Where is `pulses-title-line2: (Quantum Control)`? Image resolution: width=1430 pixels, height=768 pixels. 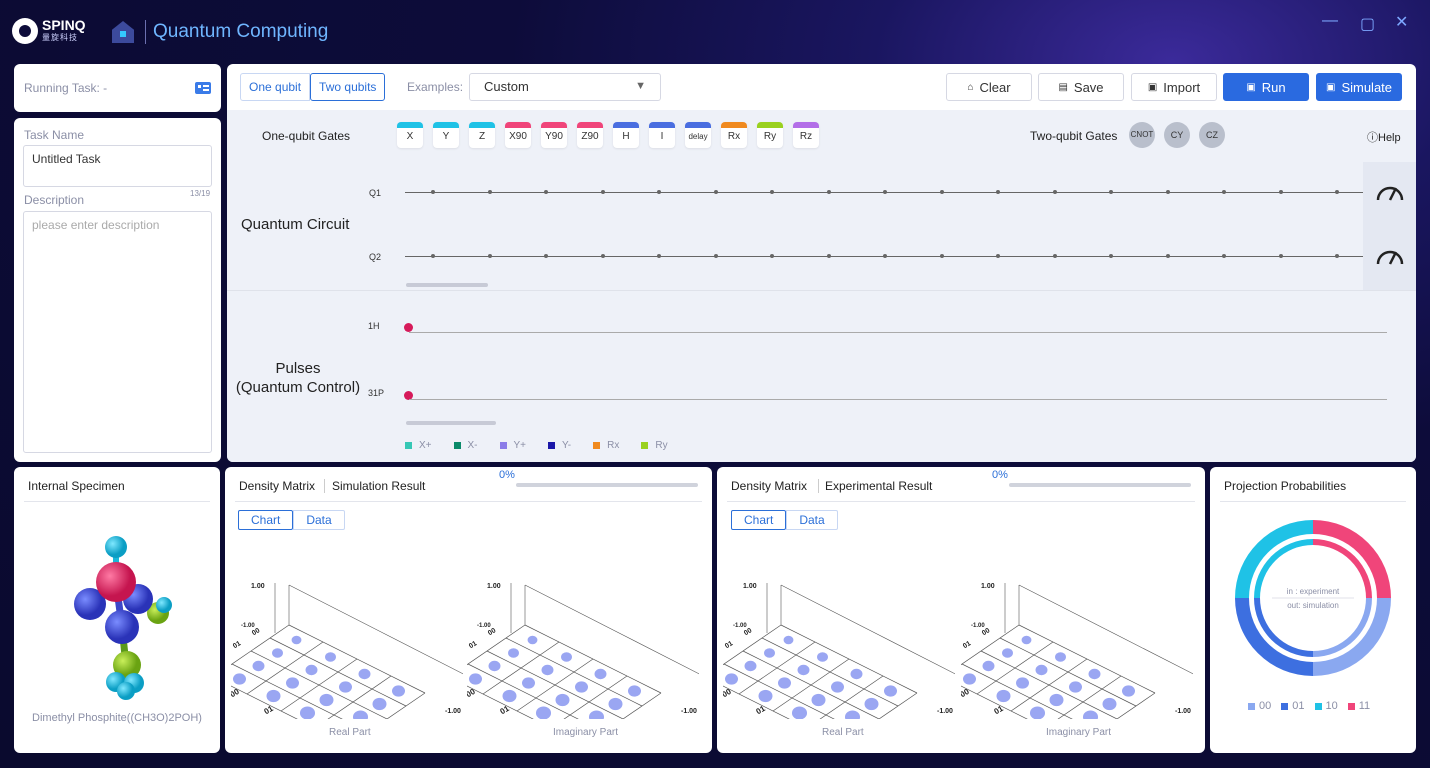 pulses-title-line2: (Quantum Control) is located at coordinates (298, 387).